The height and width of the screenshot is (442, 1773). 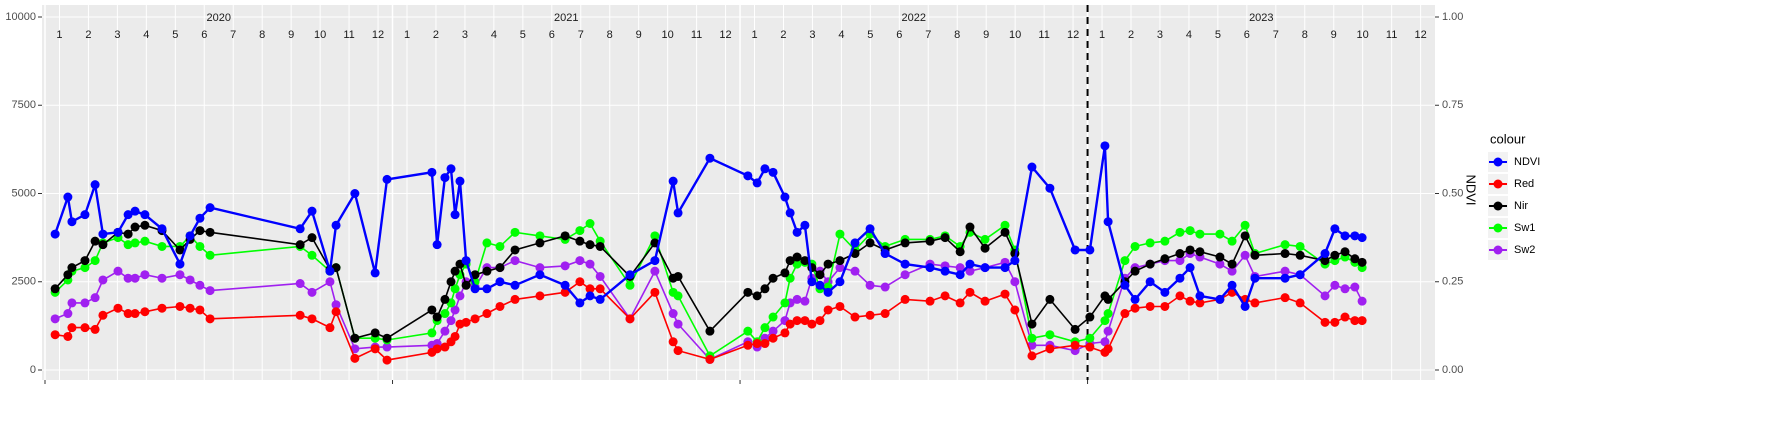 I want to click on legend-label: Sw2, so click(x=1524, y=250).